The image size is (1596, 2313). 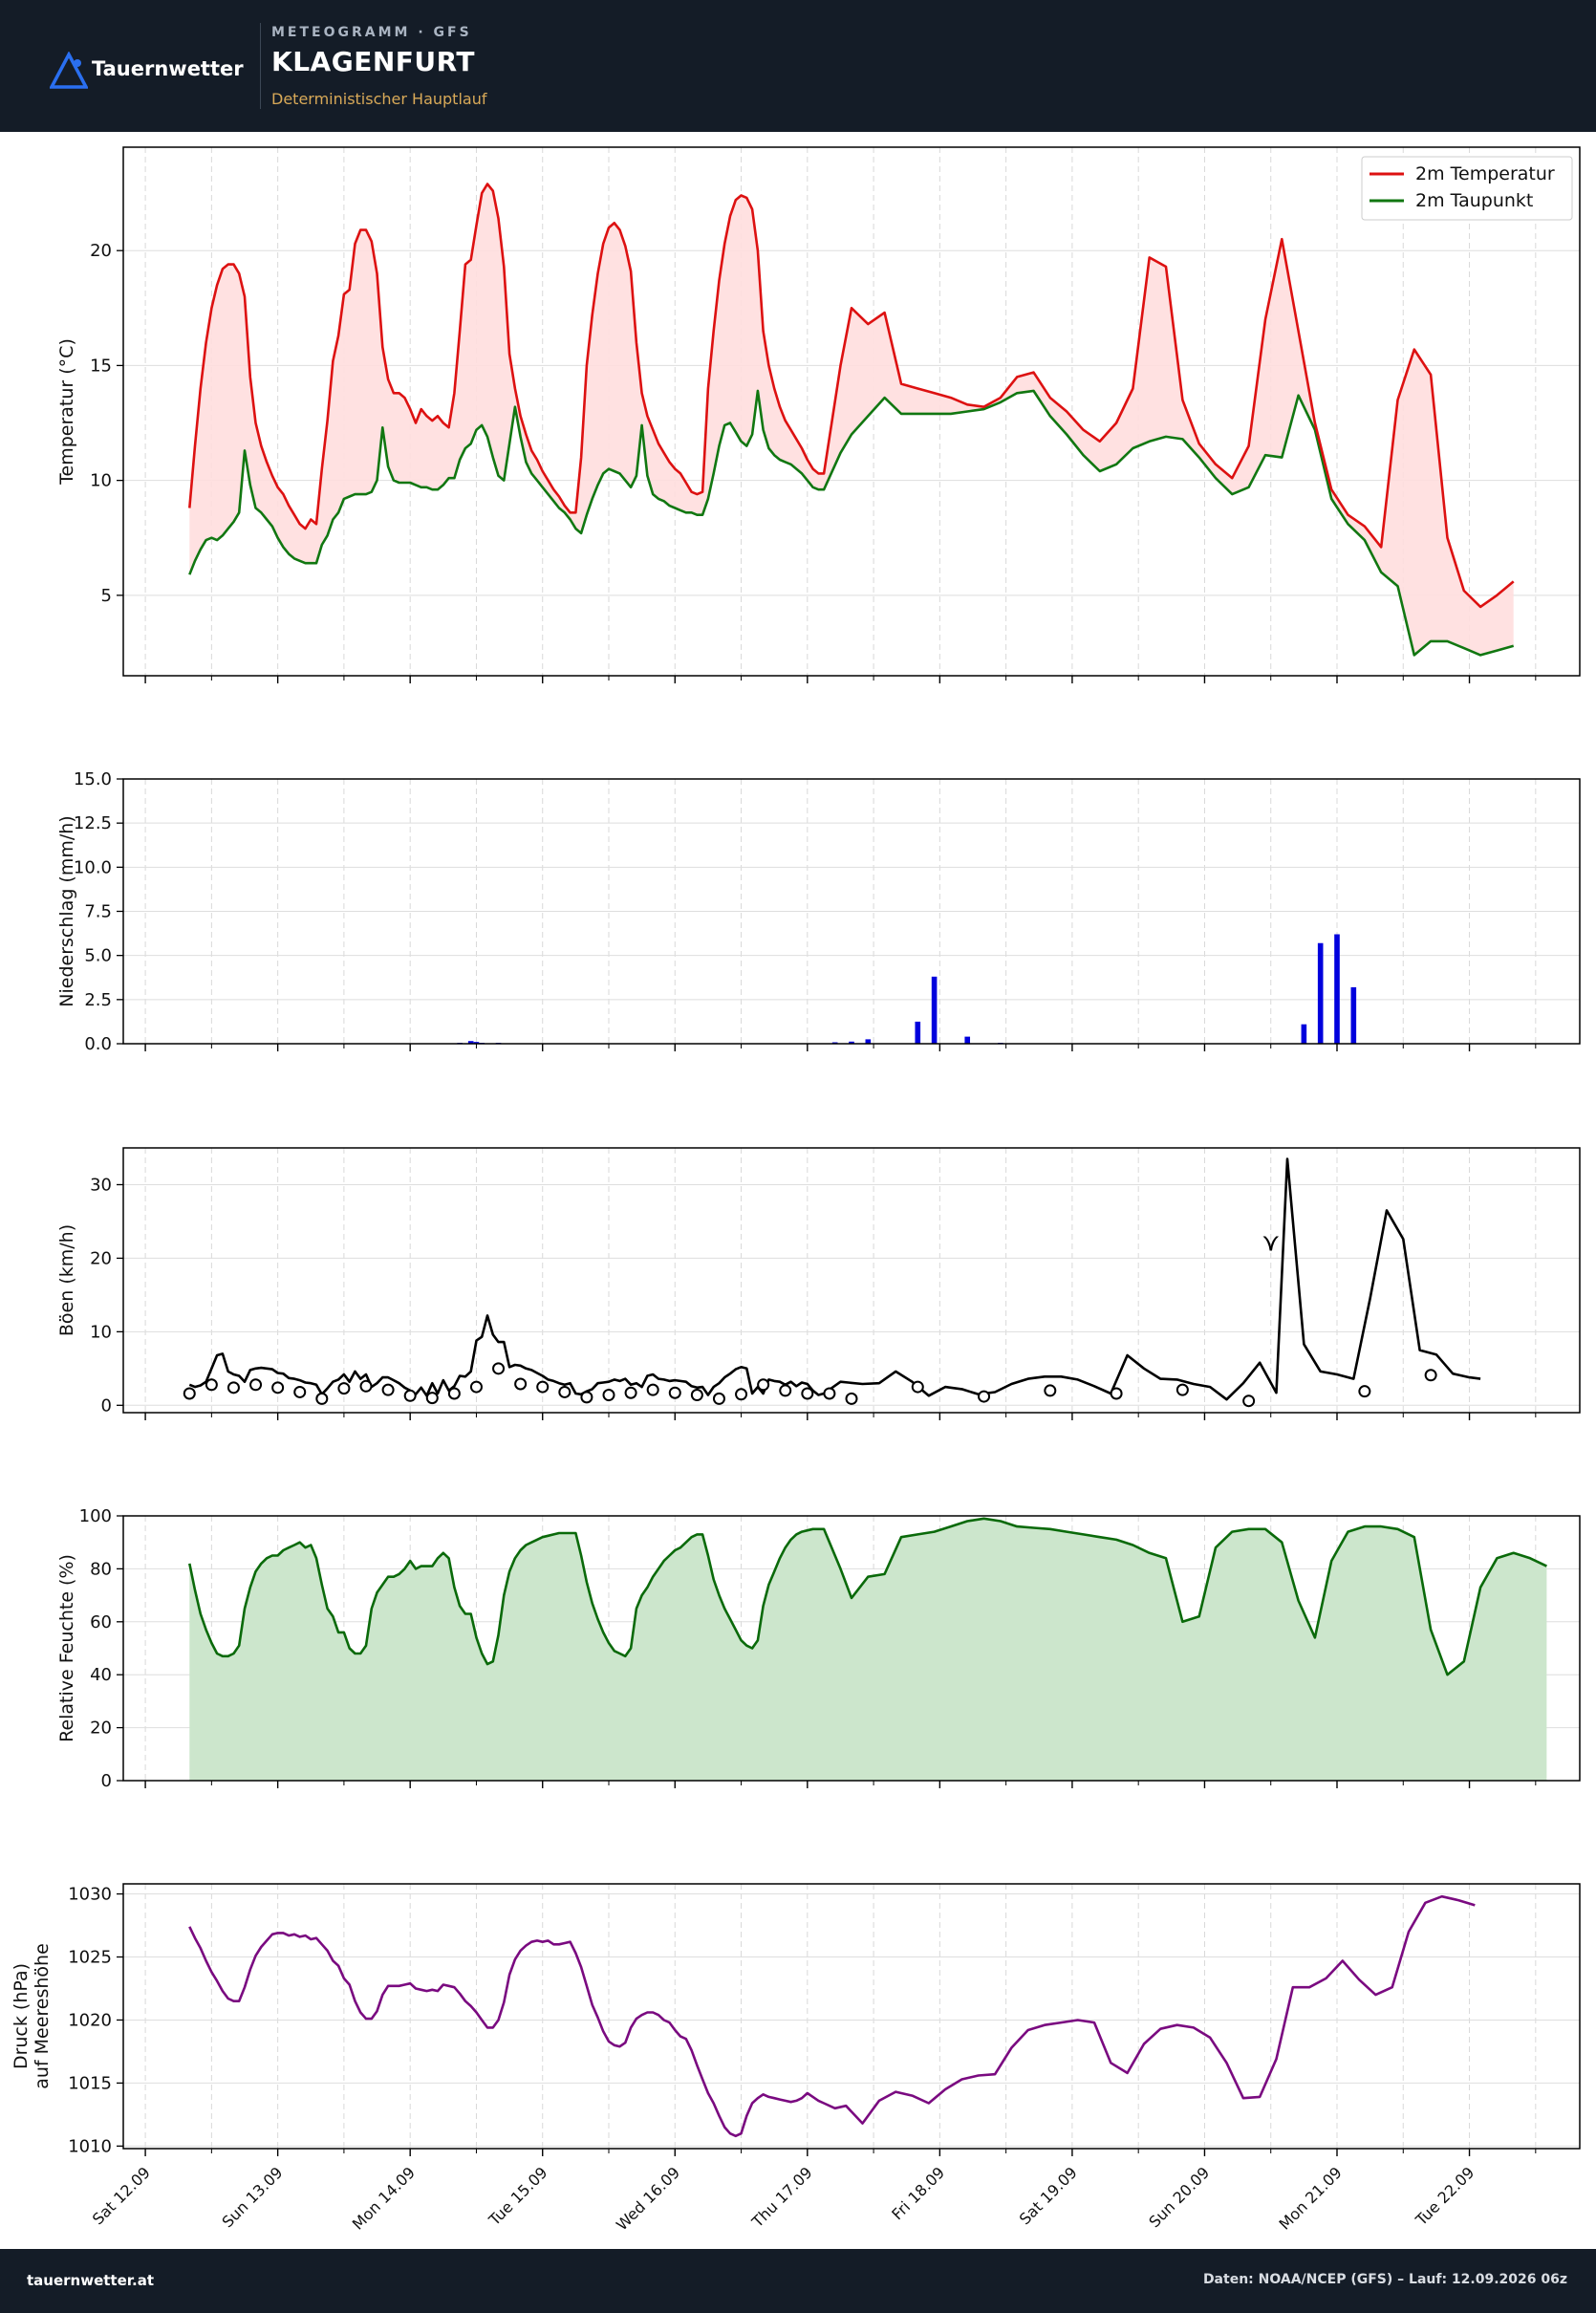 What do you see at coordinates (648, 2198) in the screenshot?
I see `x-tick-label: Wed 16.09` at bounding box center [648, 2198].